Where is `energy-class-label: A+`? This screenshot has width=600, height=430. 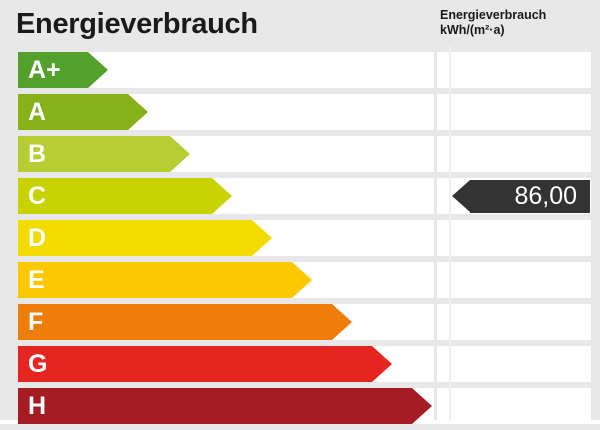 energy-class-label: A+ is located at coordinates (44, 69).